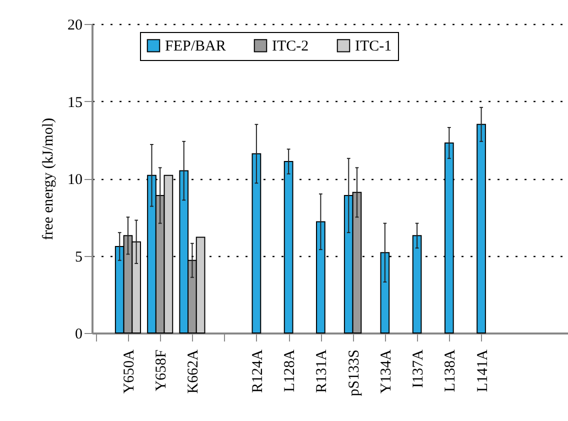 Image resolution: width=568 pixels, height=421 pixels. I want to click on x-tick-label: L141A, so click(482, 370).